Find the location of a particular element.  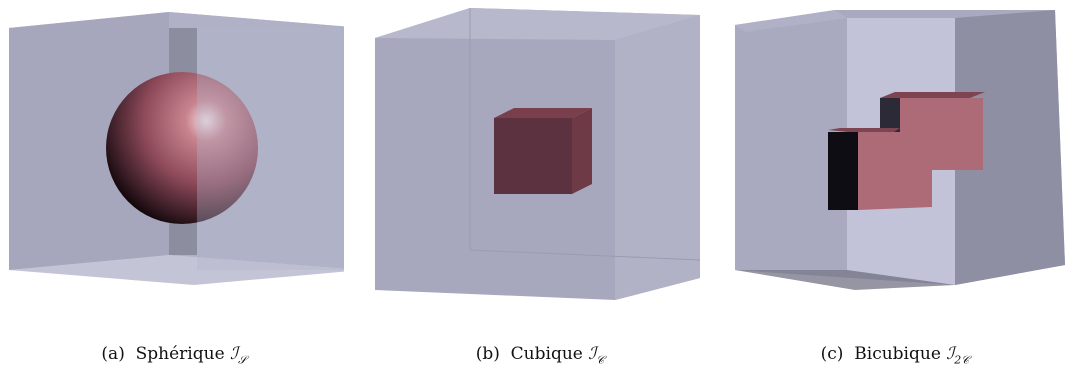

caption-a: (a) Sphérique ℐ𝒮 is located at coordinates (174, 355).